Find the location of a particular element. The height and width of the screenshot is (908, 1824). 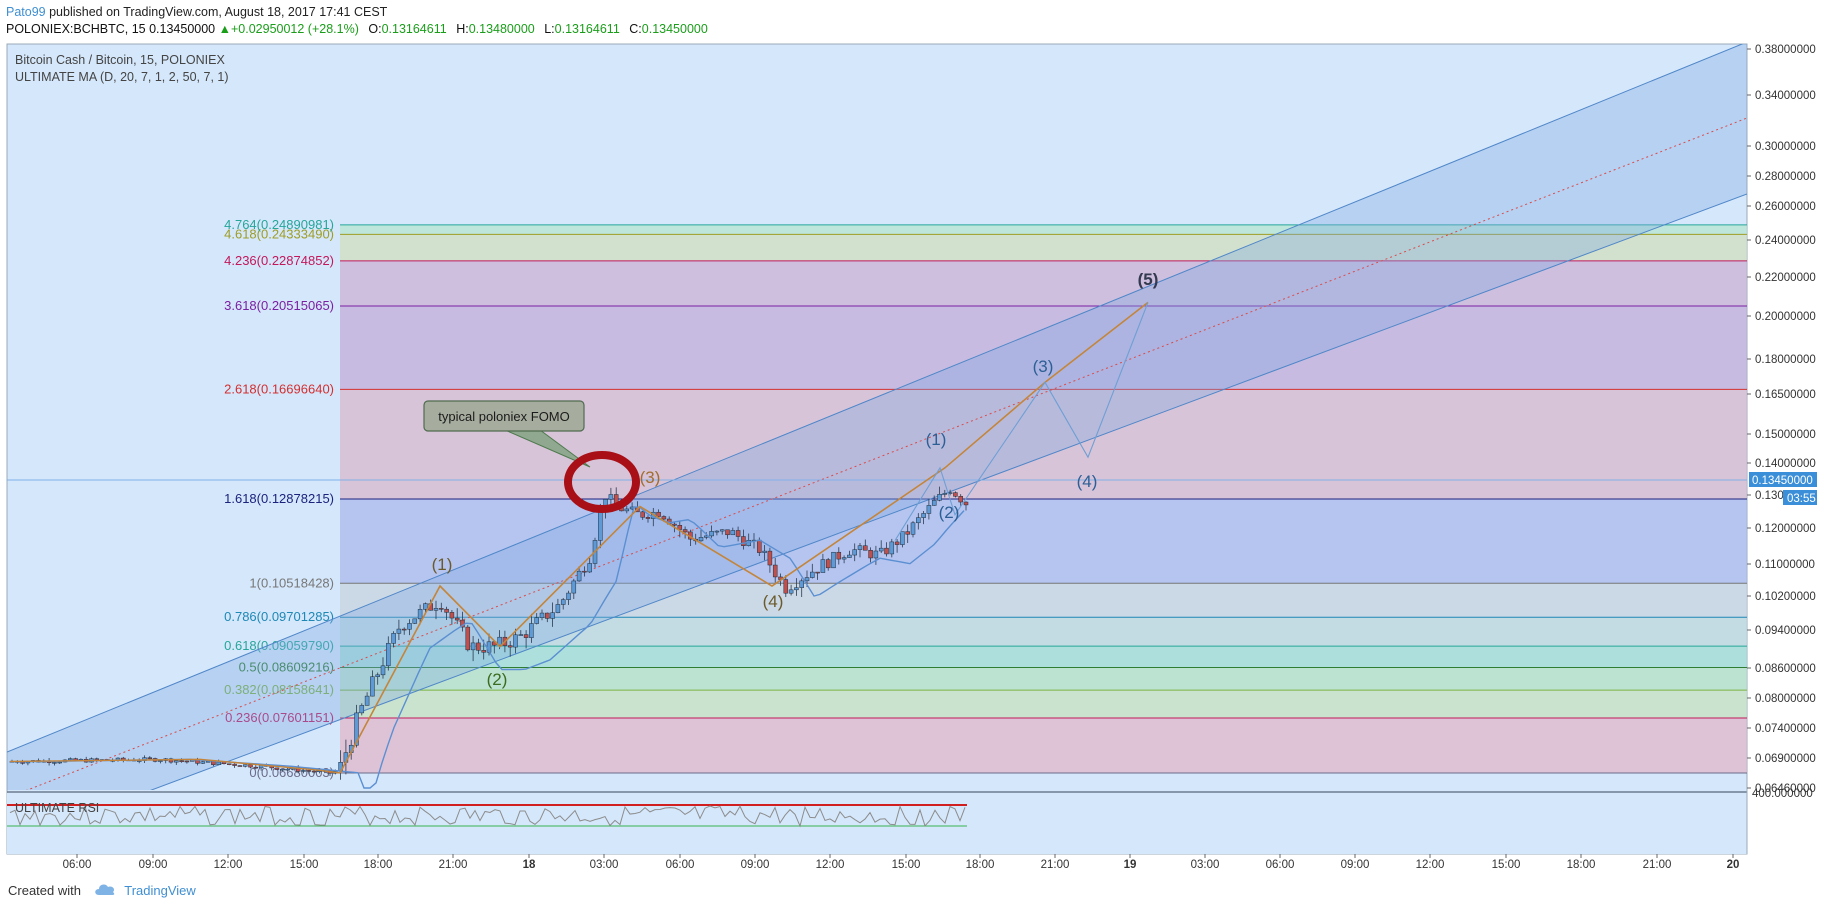

price-tick-label: 0.06460000 is located at coordinates (1785, 789).